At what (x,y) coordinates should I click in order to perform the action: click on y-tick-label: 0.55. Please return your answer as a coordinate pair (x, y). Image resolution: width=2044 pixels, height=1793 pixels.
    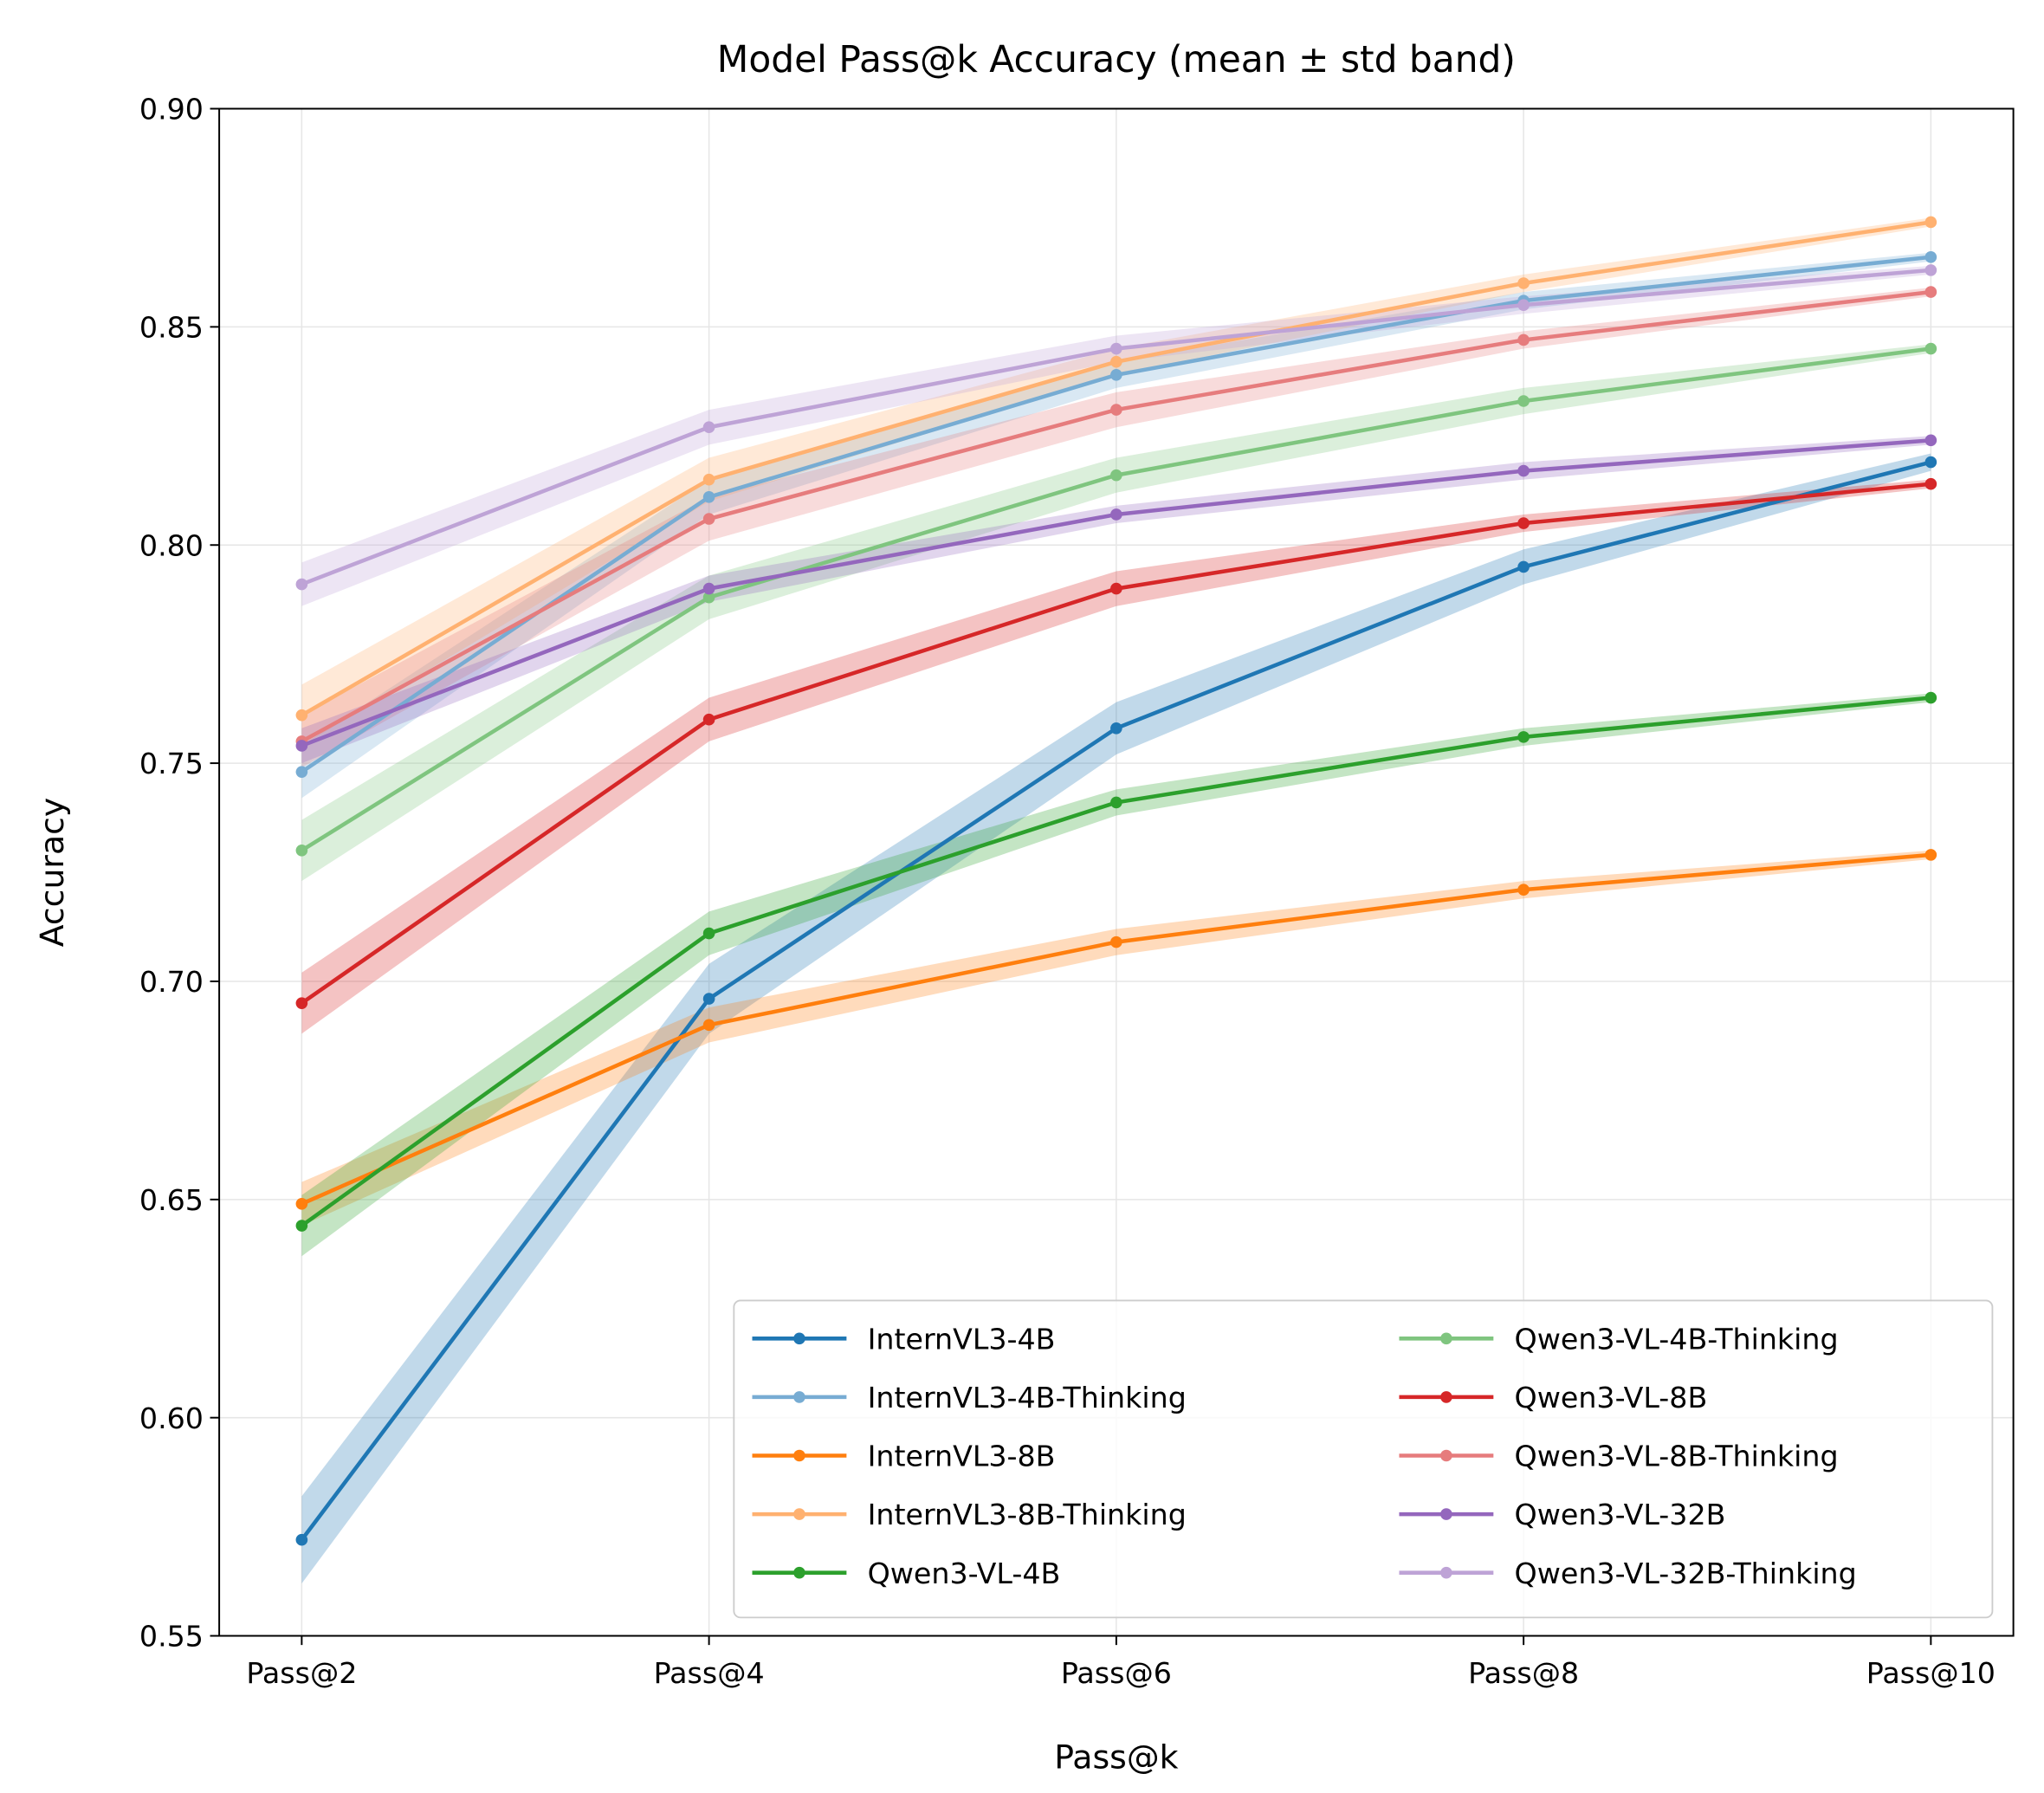
    Looking at the image, I should click on (171, 1637).